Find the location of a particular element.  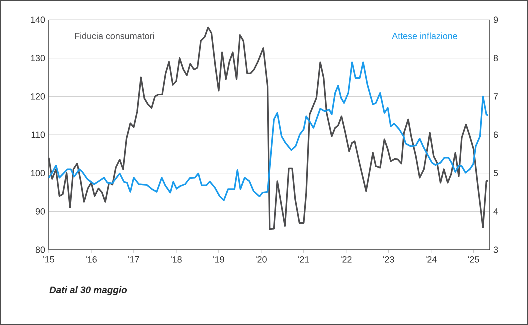

x-tick-label: '23 is located at coordinates (389, 259).